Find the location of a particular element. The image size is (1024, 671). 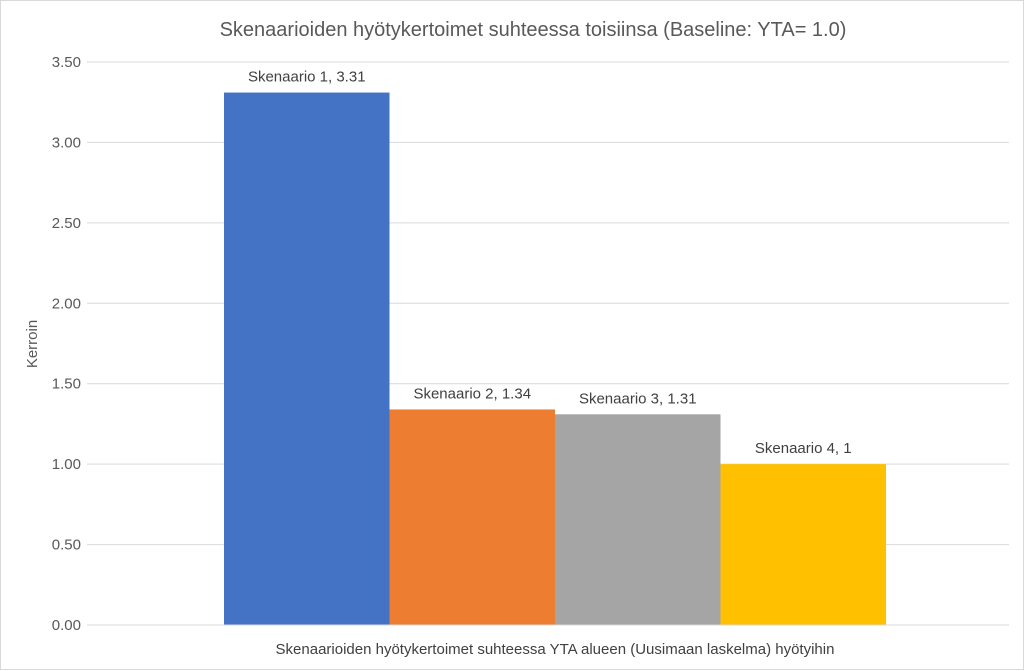

y-axis-ticks: 0.00 0.50 1.00 1.50 2.00 2.50 3.00 3.50 is located at coordinates (66, 344).